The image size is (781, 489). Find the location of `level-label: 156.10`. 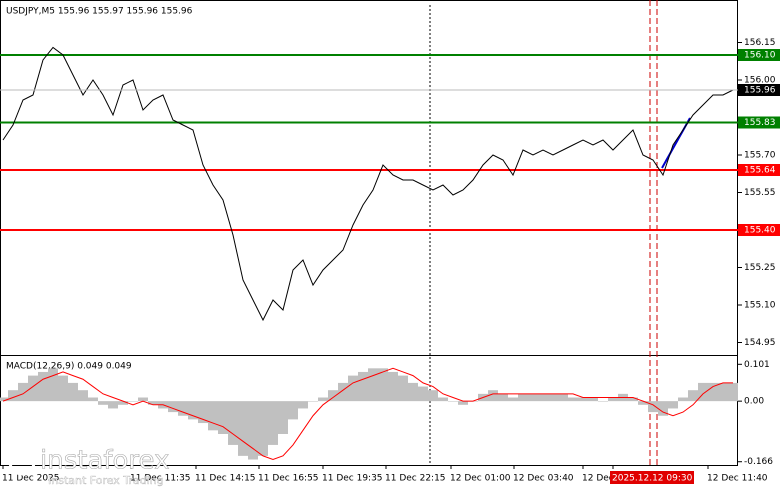

level-label: 156.10 is located at coordinates (760, 56).